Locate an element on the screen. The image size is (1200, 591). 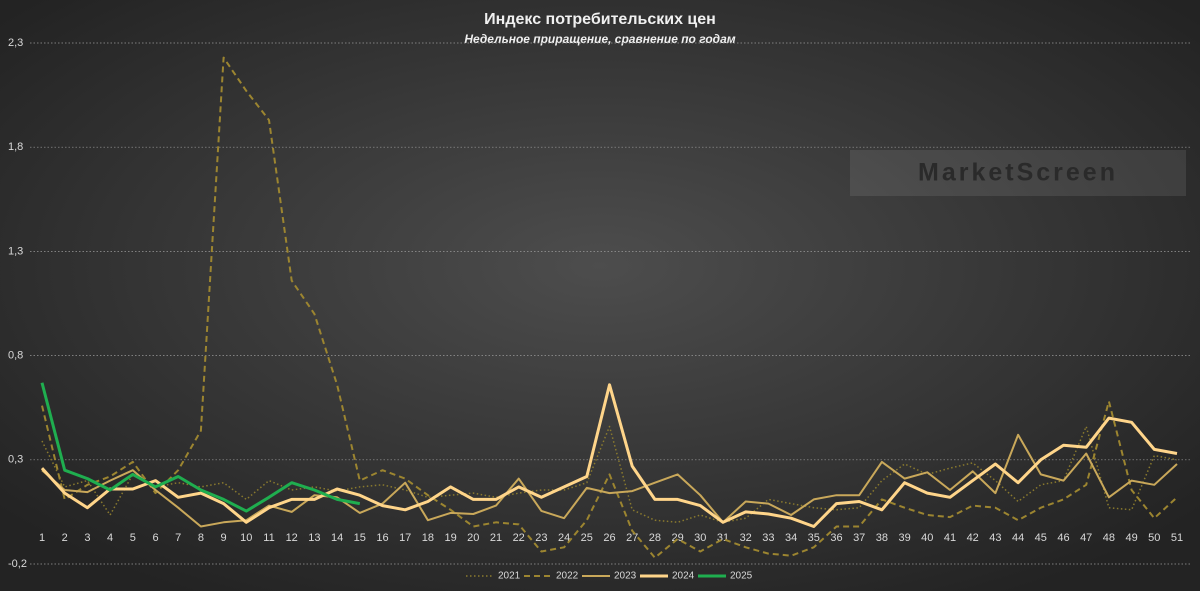
x-tick-label: 23 is located at coordinates (541, 538).